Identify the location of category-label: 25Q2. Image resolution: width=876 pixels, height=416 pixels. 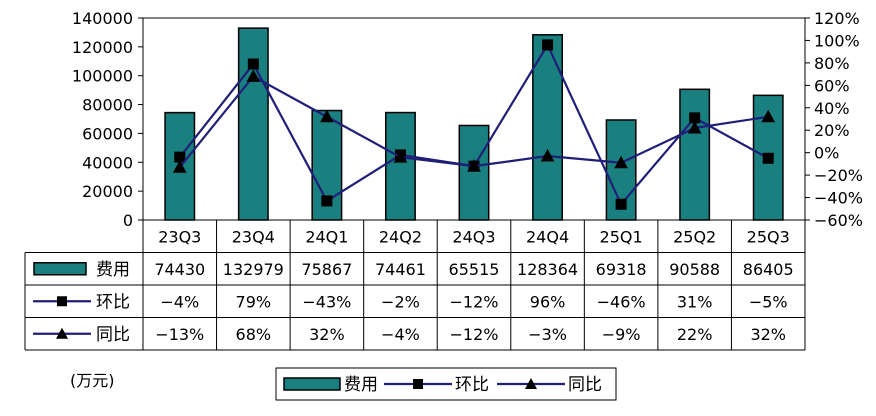
(694, 236).